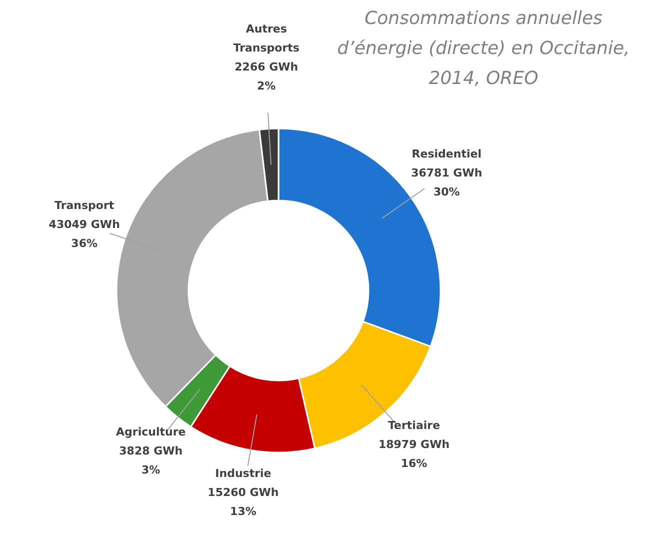  I want to click on data-label: 18979 GWh 16%, so click(414, 454).